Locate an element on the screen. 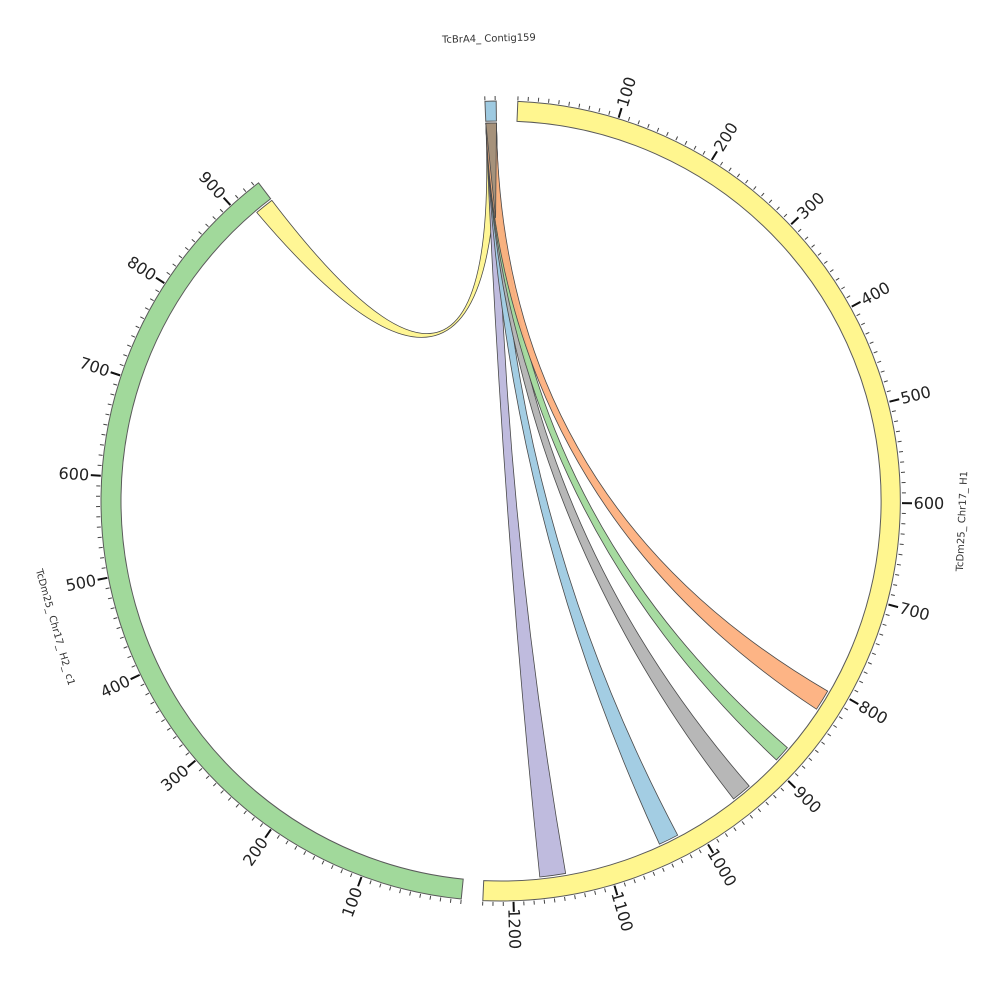  tick-label-h1: 400 is located at coordinates (875, 293).